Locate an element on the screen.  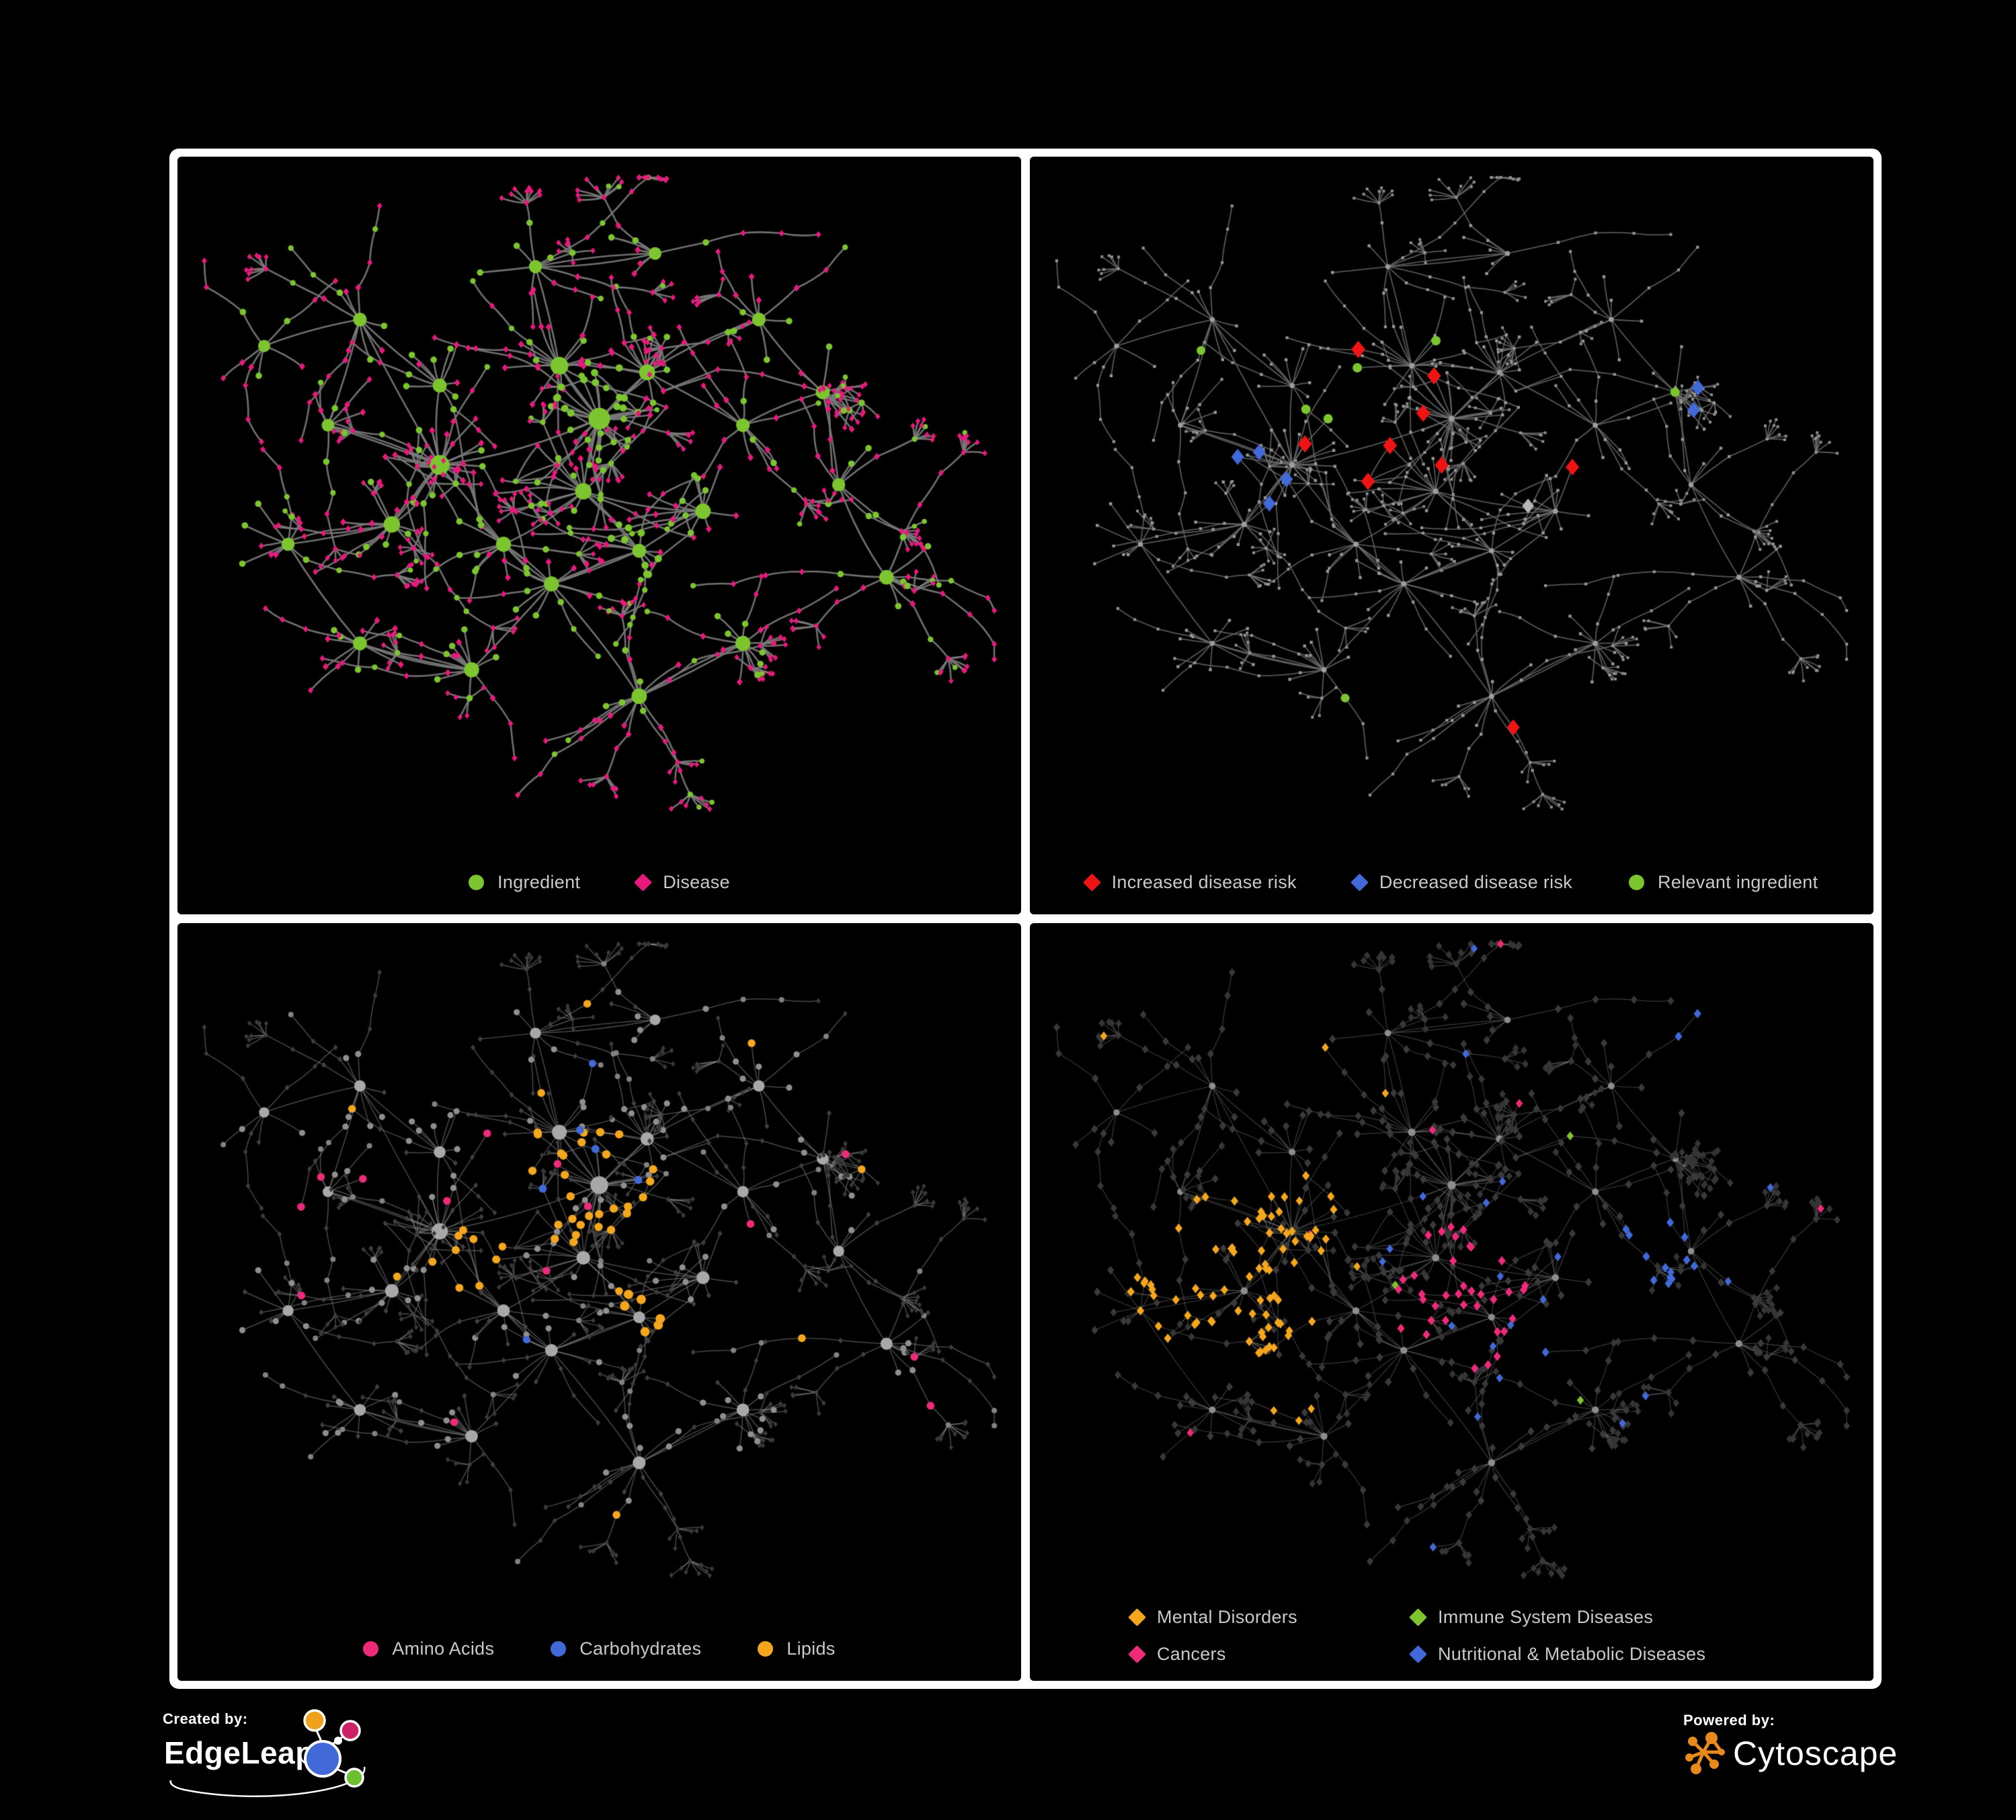
legend-item-increased-risk: Increased disease risk is located at coordinates (1189, 882).